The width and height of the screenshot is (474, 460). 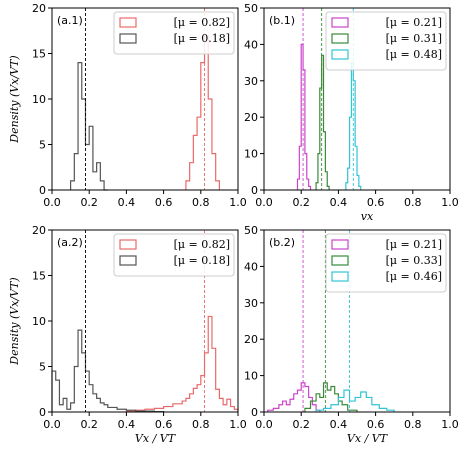 What do you see at coordinates (414, 276) in the screenshot?
I see `legend-entry: [μ = 0.46]` at bounding box center [414, 276].